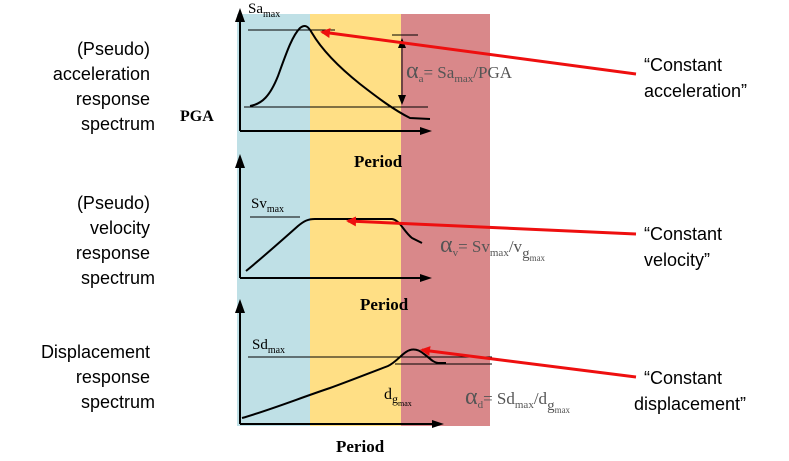 This screenshot has height=461, width=789. What do you see at coordinates (493, 247) in the screenshot?
I see `vel-ratio-formula: αv= Svmax/vgmax` at bounding box center [493, 247].